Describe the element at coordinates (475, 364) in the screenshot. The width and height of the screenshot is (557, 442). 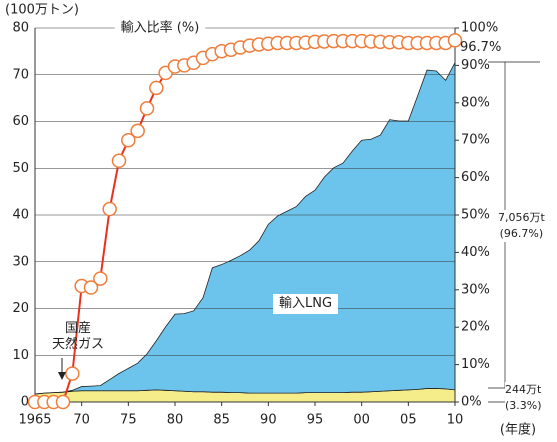
I see `y2-tick-label: 10%` at that location.